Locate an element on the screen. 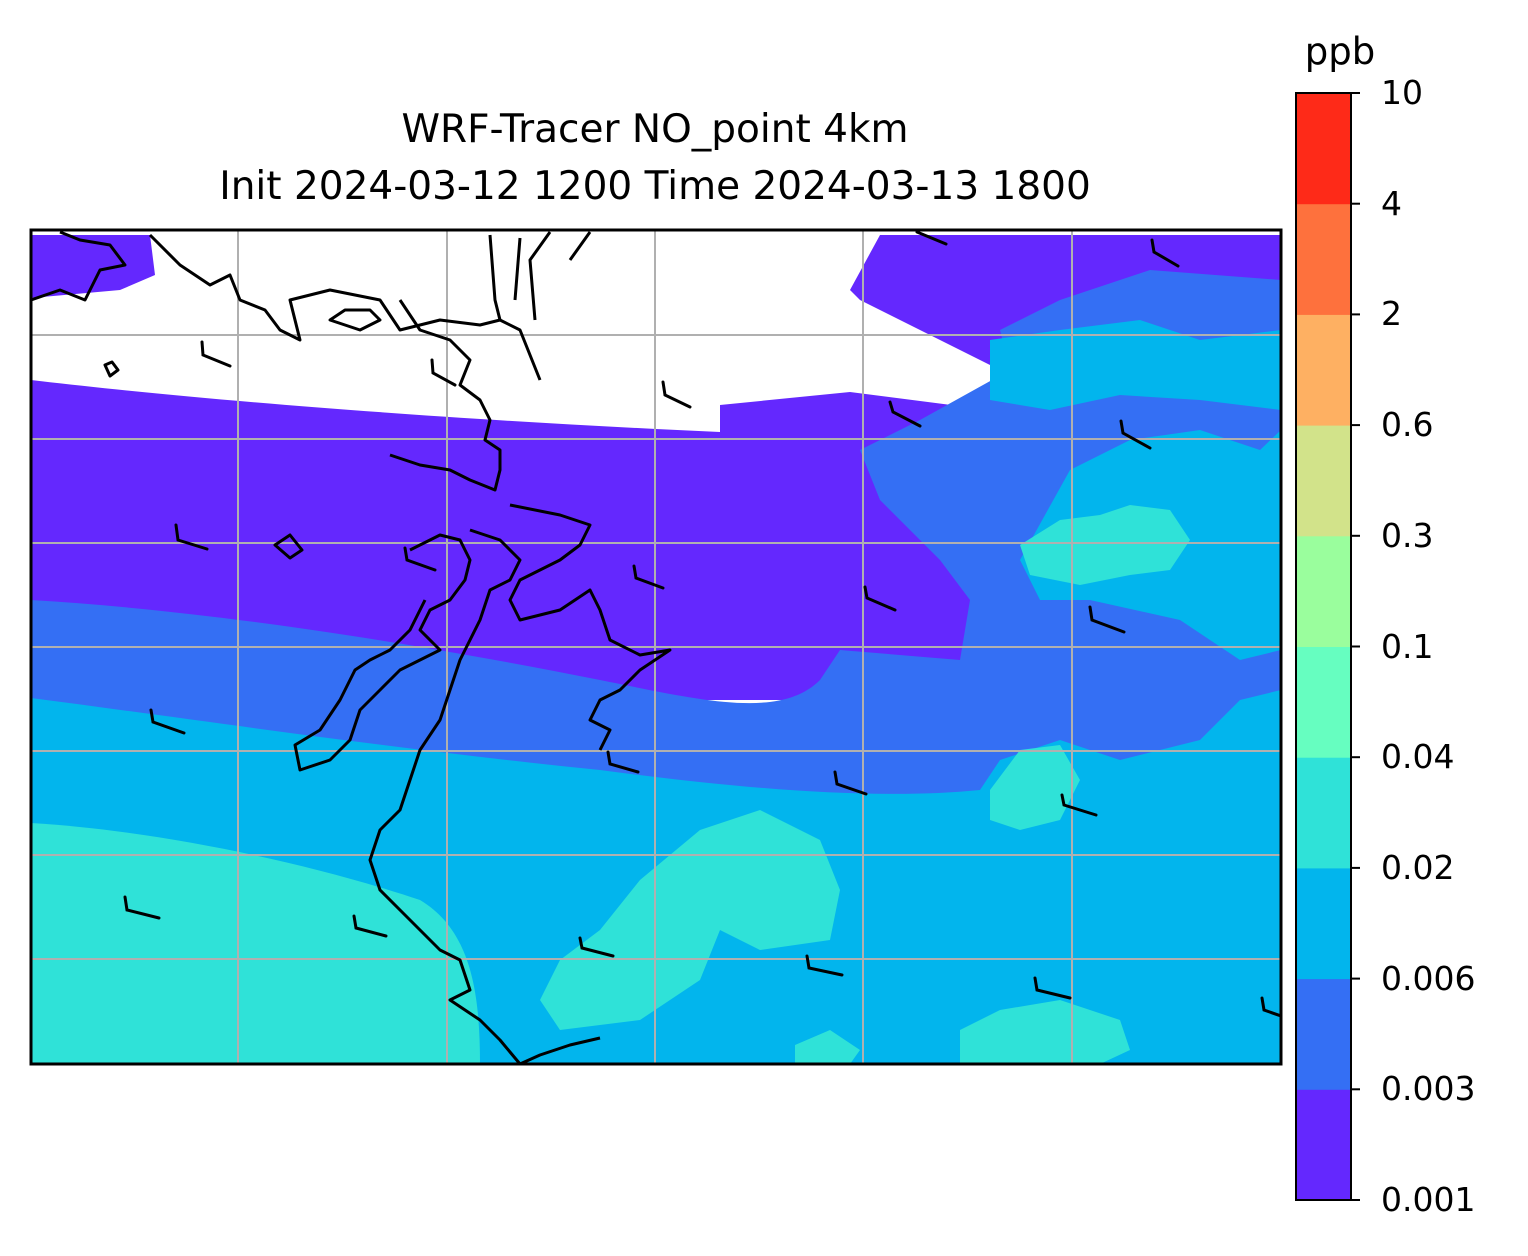 The width and height of the screenshot is (1528, 1256). map-title-line-1: WRF-Tracer NO_point 4km is located at coordinates (655, 129).